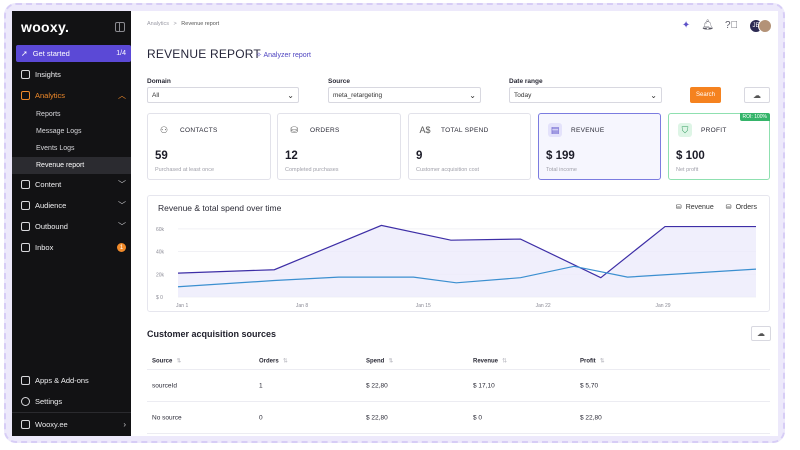 This screenshot has width=800, height=450. I want to click on sidebar-subitem-revenue-report: Revenue report, so click(71, 165).